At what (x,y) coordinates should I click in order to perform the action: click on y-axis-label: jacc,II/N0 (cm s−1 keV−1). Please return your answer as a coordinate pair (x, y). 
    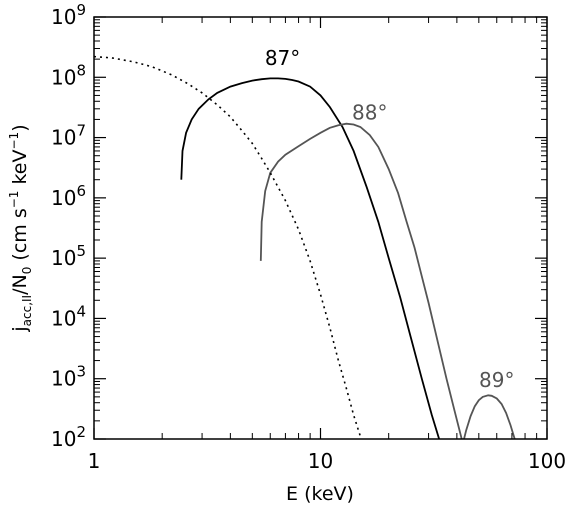
    Looking at the image, I should click on (20, 228).